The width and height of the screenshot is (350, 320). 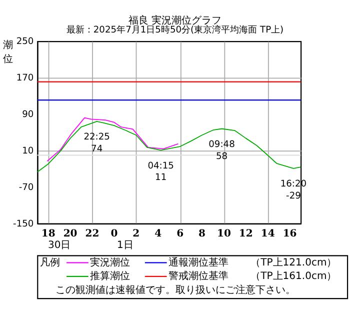 I want to click on x-tick-label: 22, so click(x=92, y=234).